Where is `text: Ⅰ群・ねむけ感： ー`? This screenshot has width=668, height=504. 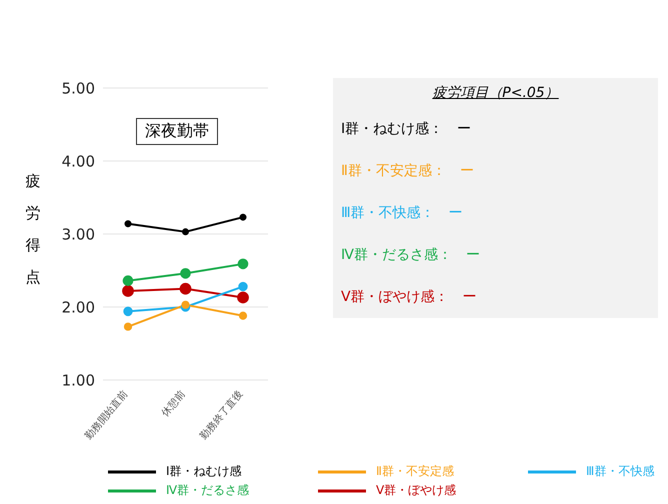
text: Ⅰ群・ねむけ感： ー is located at coordinates (406, 129).